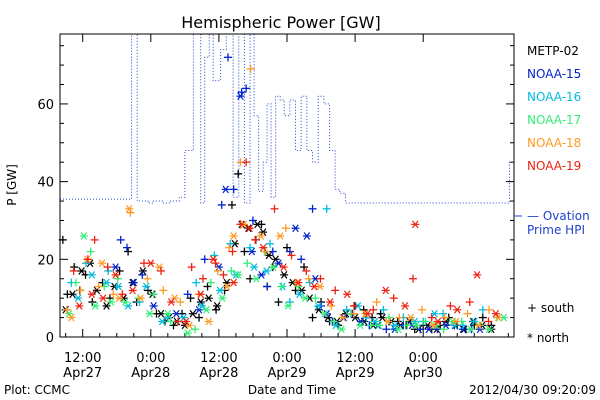 This screenshot has width=600, height=400. I want to click on x-tick-time-label: 0:00, so click(286, 358).